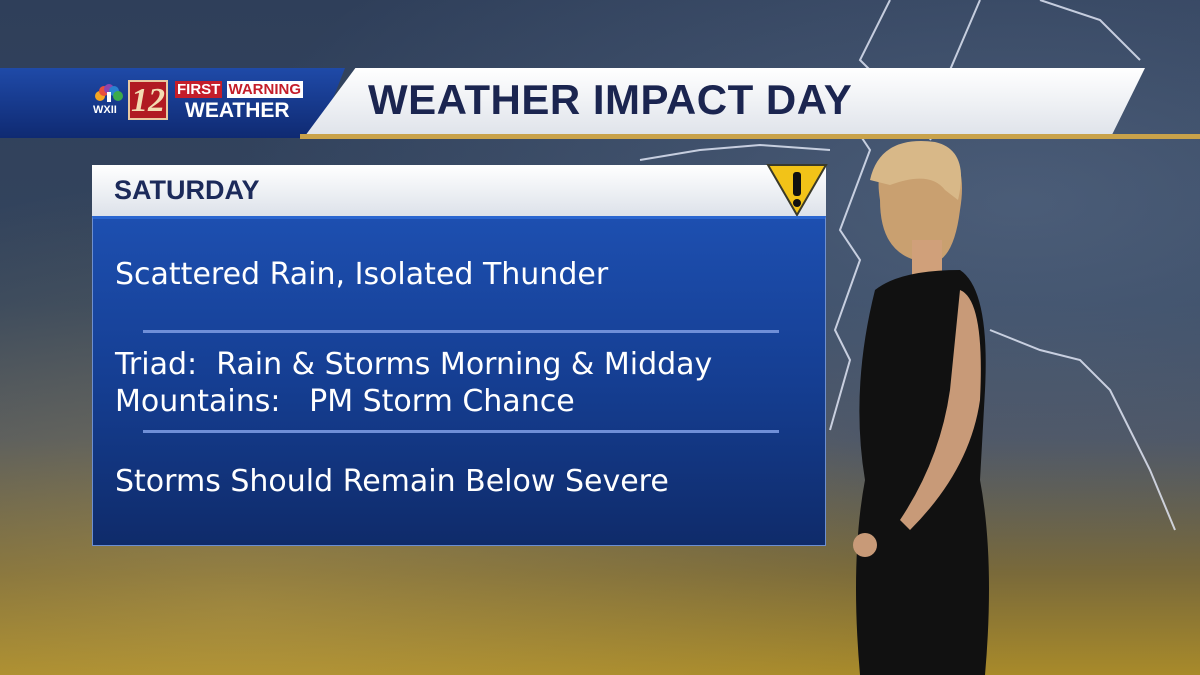 Image resolution: width=1200 pixels, height=675 pixels. I want to click on first-label: FIRST, so click(199, 89).